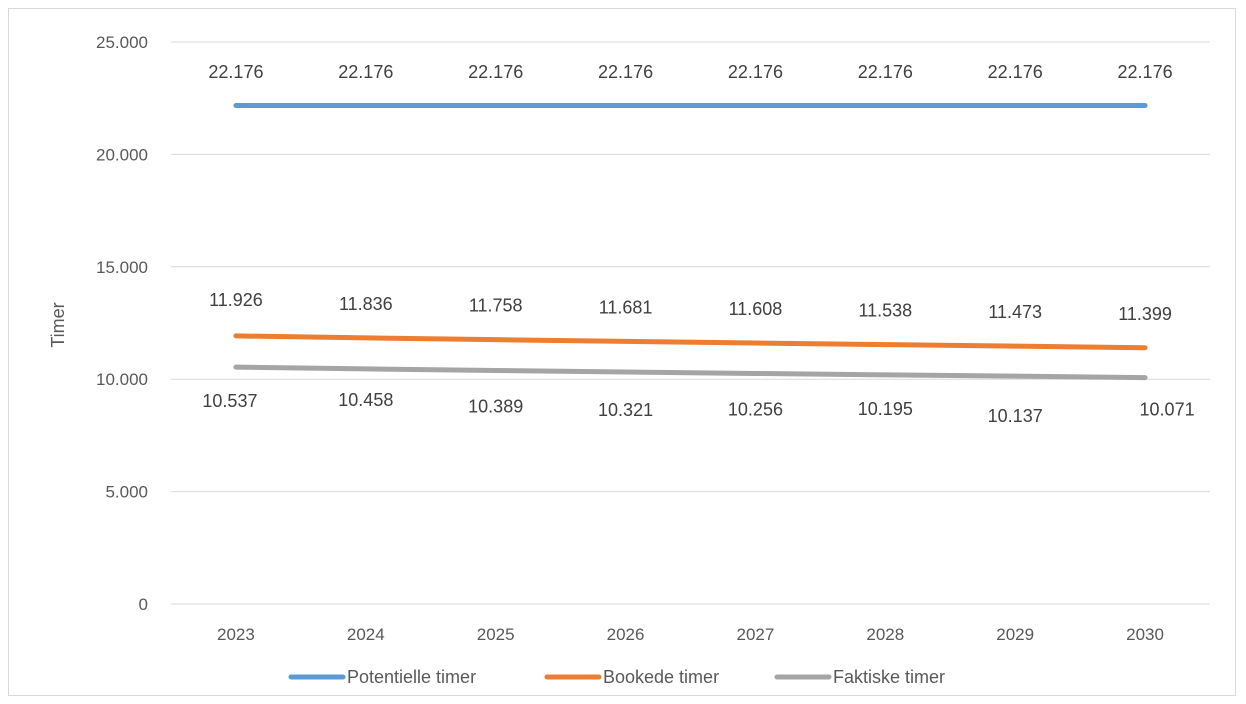 This screenshot has height=704, width=1246. What do you see at coordinates (755, 409) in the screenshot?
I see `data-label: 10.256` at bounding box center [755, 409].